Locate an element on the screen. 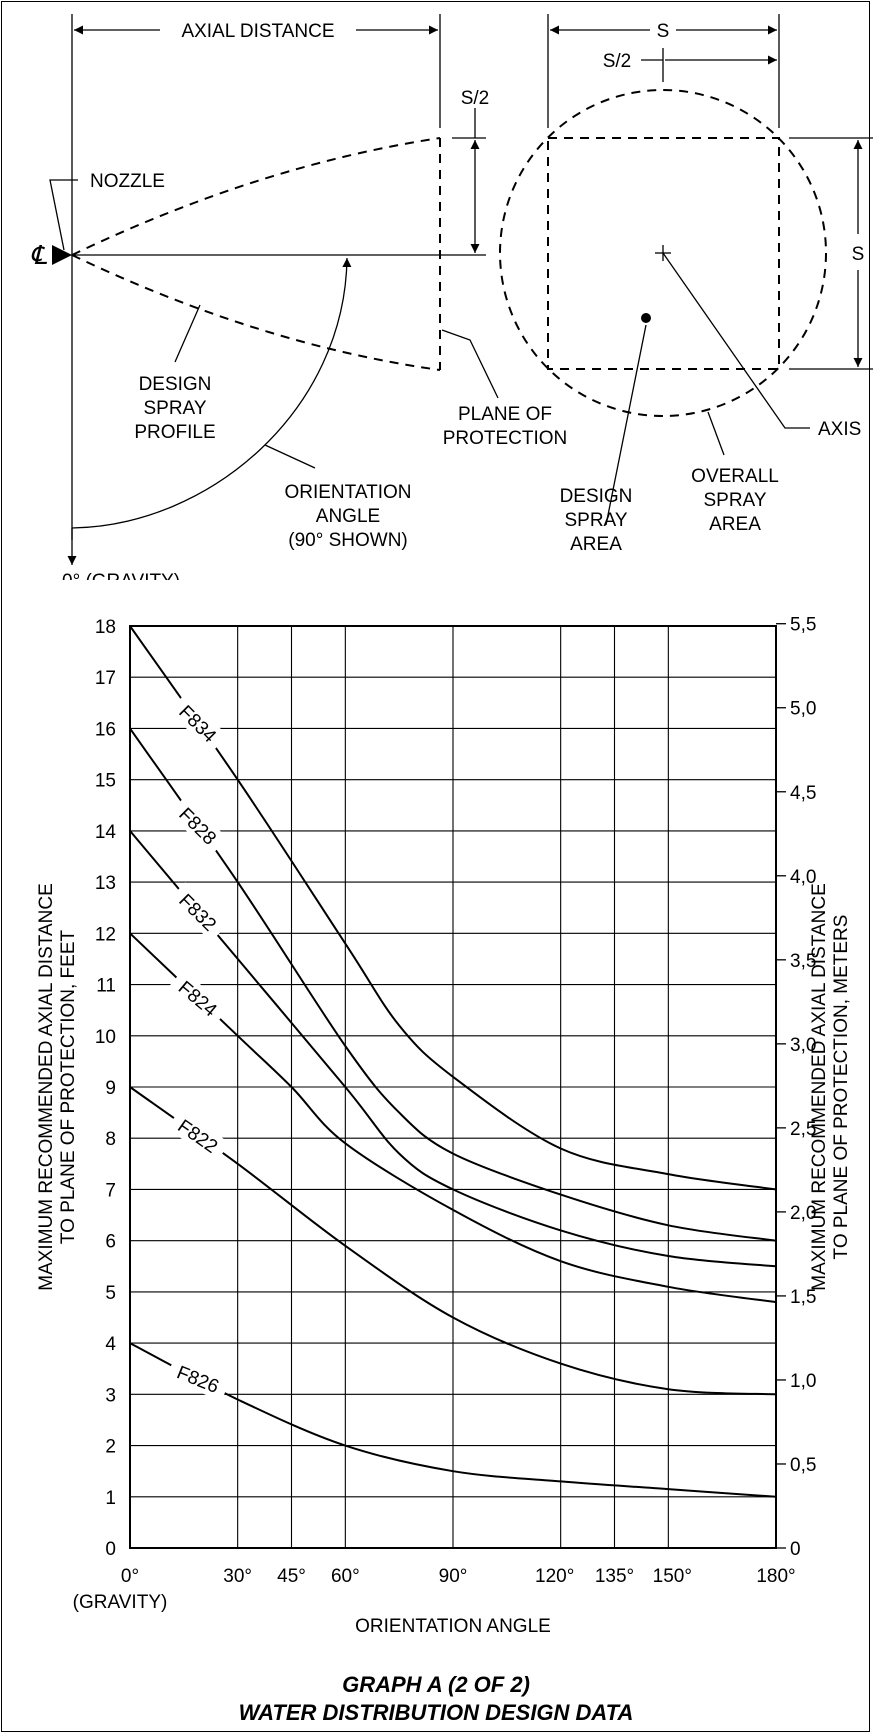 This screenshot has height=1735, width=873. y-tick-label-left: 8 is located at coordinates (110, 1139).